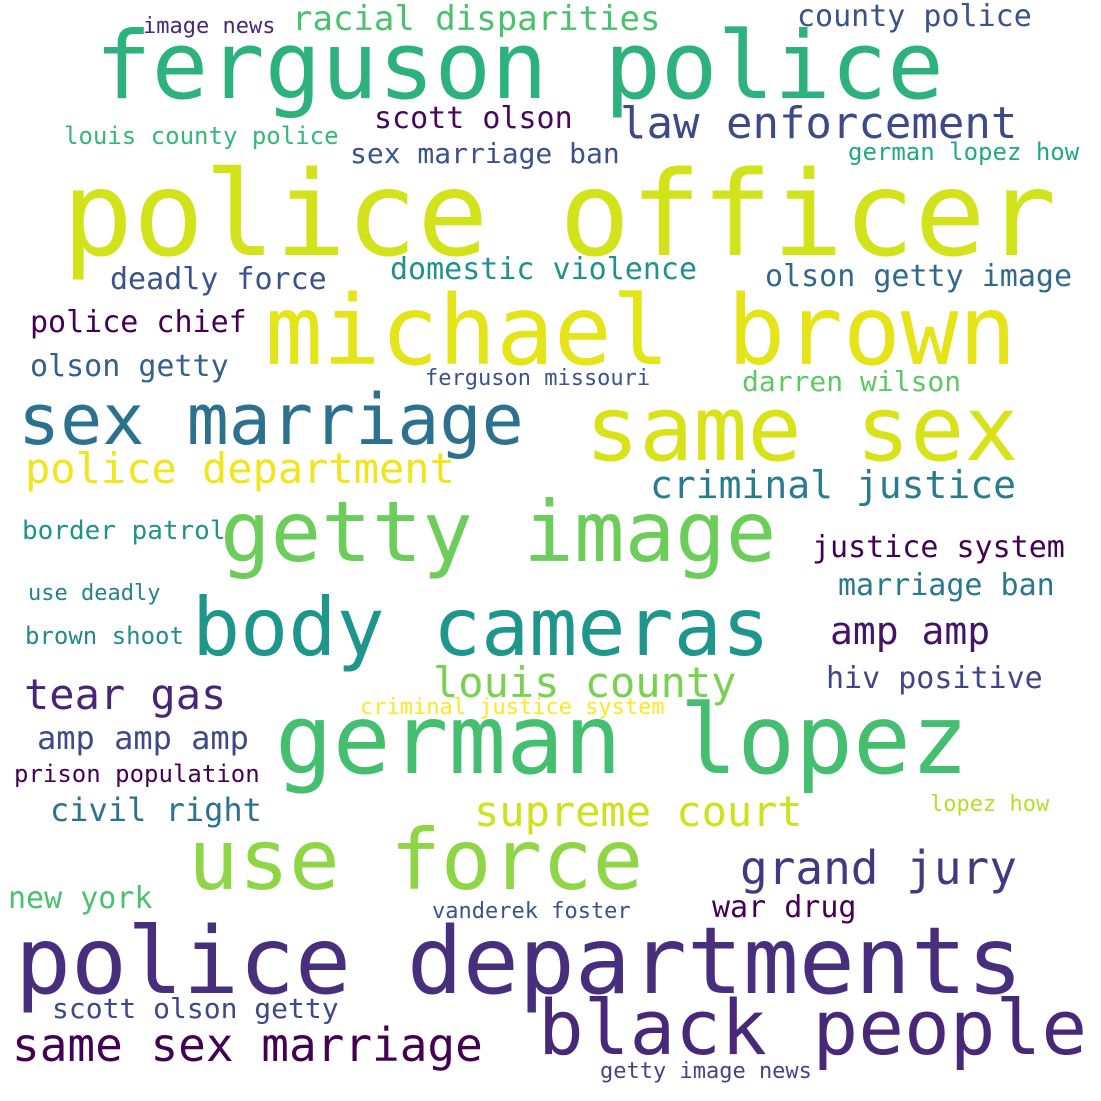  I want to click on word-domestic-violence: domestic violence, so click(544, 269).